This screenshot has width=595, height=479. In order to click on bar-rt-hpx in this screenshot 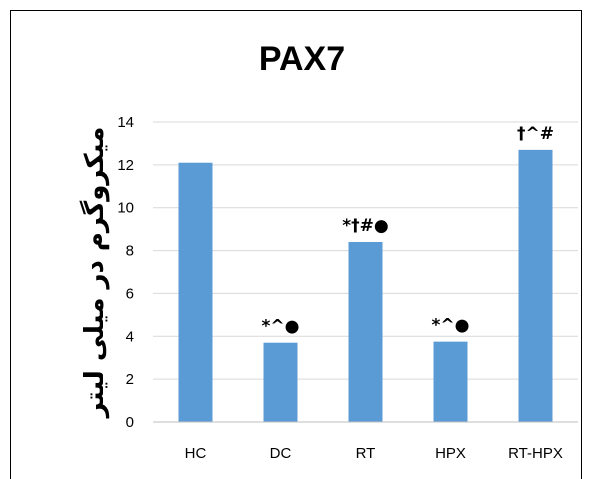, I will do `click(535, 285)`.